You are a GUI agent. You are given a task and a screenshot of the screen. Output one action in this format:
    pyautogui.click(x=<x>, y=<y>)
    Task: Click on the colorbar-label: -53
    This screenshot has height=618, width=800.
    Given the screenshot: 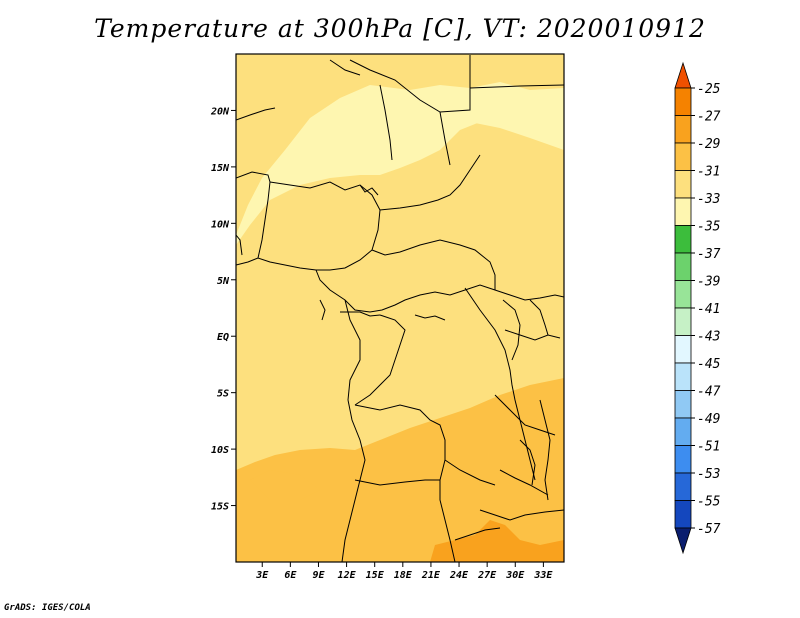 What is the action you would take?
    pyautogui.click(x=708, y=474)
    